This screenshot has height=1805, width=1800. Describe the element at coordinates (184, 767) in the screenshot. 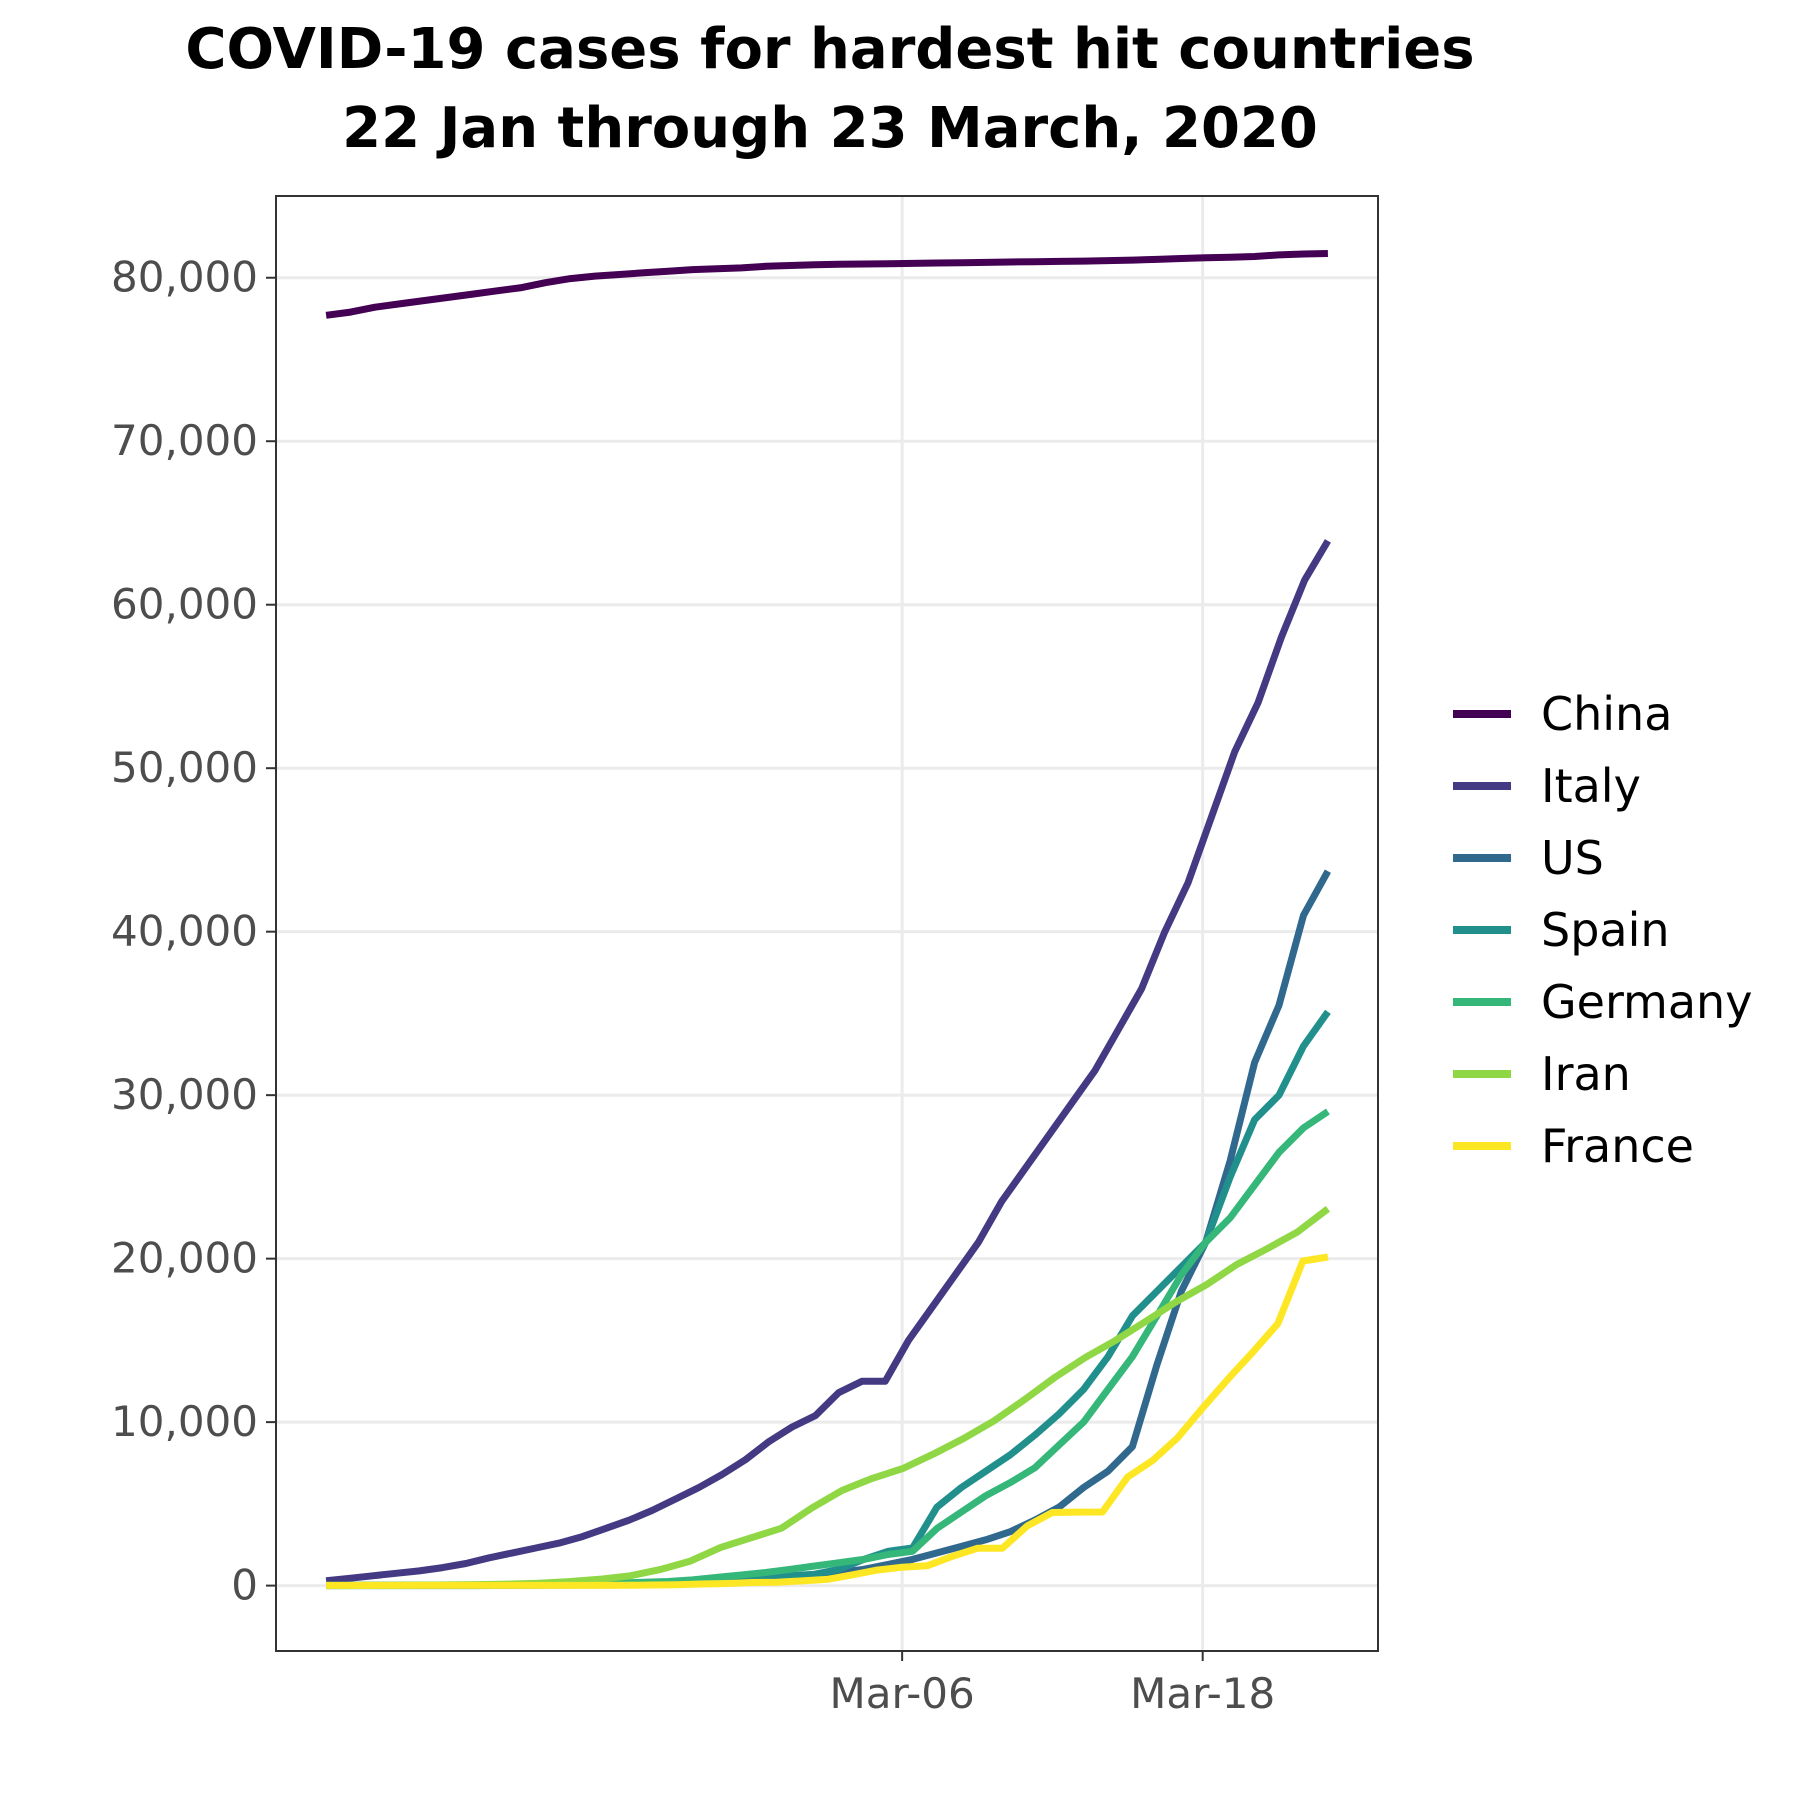

I see `y-tick-label: 50,000` at that location.